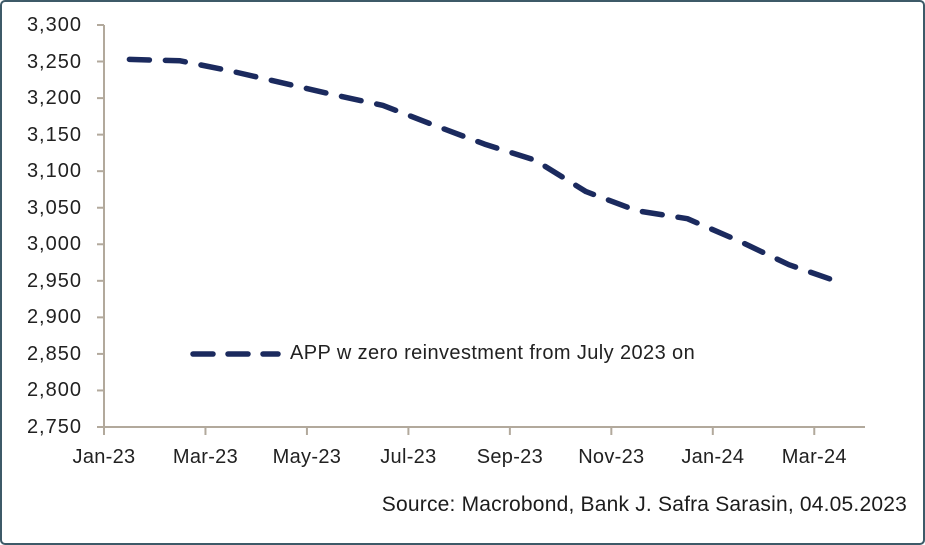 This screenshot has width=925, height=545. What do you see at coordinates (54, 280) in the screenshot?
I see `y-tick-label: 2,950` at bounding box center [54, 280].